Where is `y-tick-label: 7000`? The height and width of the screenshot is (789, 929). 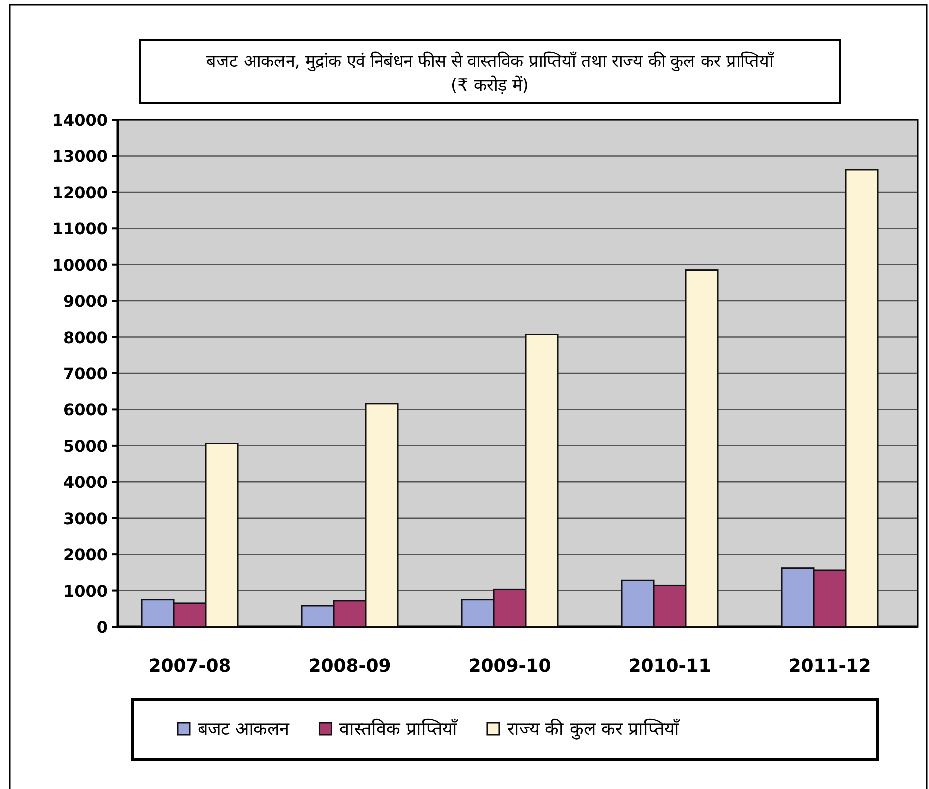 y-tick-label: 7000 is located at coordinates (85, 374).